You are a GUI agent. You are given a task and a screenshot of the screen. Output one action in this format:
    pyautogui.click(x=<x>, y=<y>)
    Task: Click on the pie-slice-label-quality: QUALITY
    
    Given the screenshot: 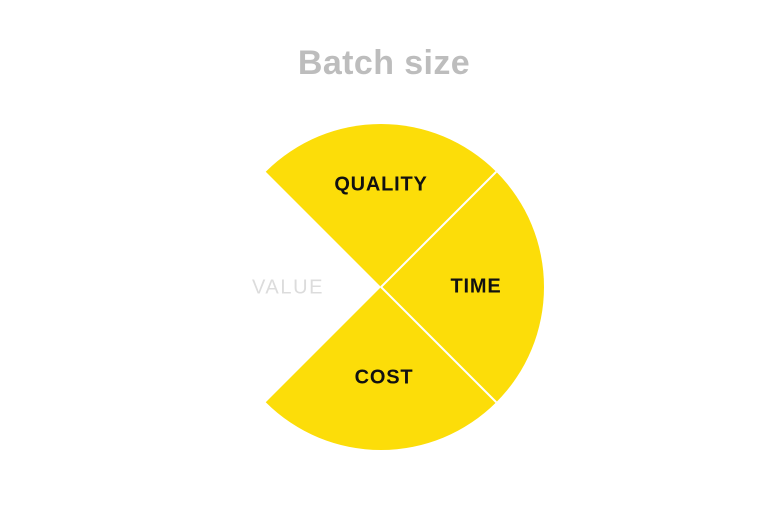 What is the action you would take?
    pyautogui.click(x=381, y=184)
    